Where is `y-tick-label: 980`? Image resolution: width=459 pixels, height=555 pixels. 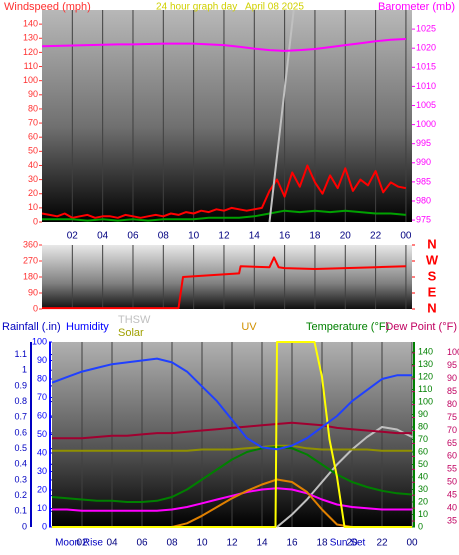
y-tick-label: 980 is located at coordinates (423, 200).